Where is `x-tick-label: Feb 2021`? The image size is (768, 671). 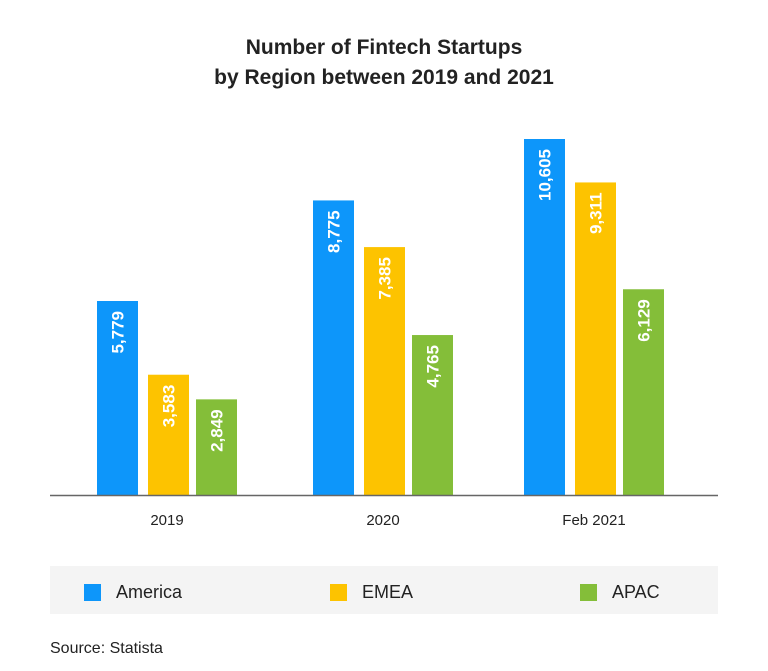 x-tick-label: Feb 2021 is located at coordinates (593, 520).